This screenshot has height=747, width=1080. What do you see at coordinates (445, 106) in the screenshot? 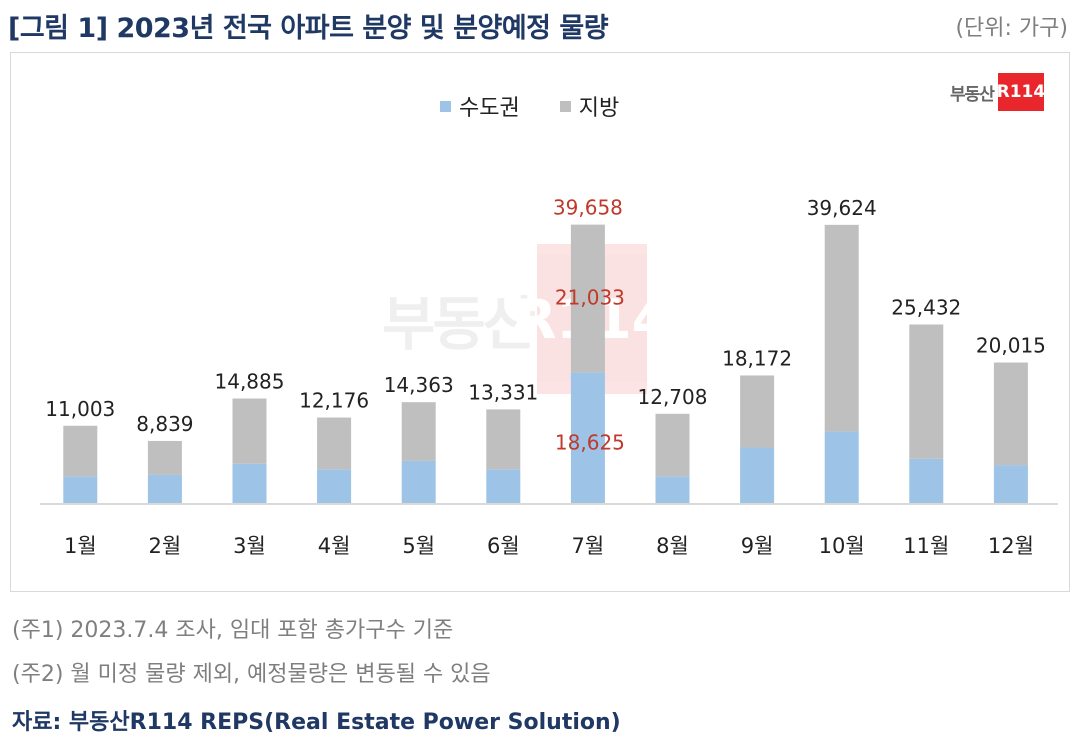
I see `legend-swatch-capital` at bounding box center [445, 106].